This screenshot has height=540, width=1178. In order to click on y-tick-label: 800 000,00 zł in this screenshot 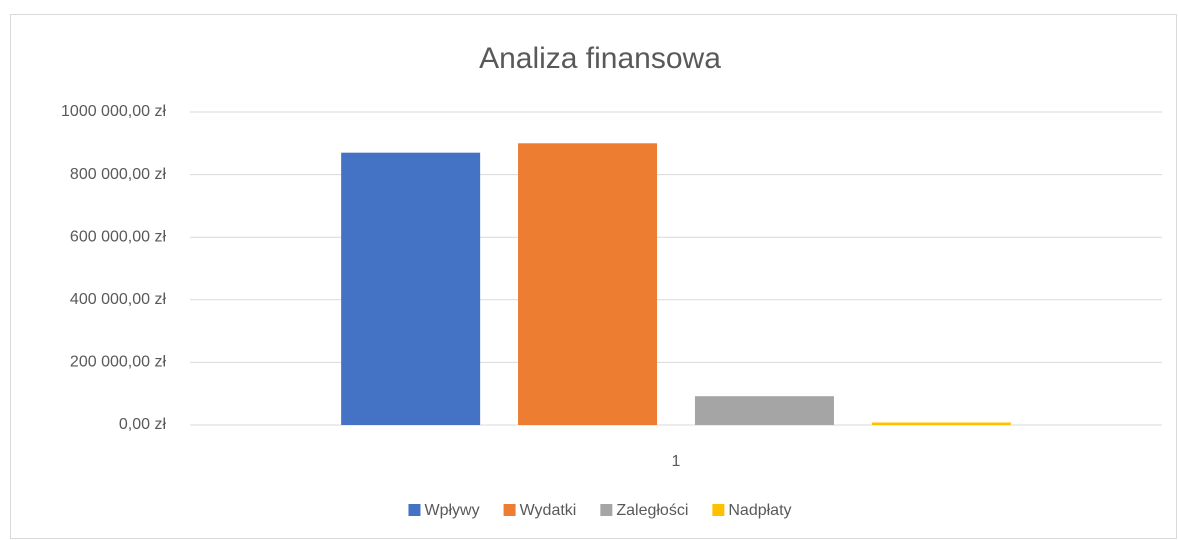, I will do `click(118, 174)`.